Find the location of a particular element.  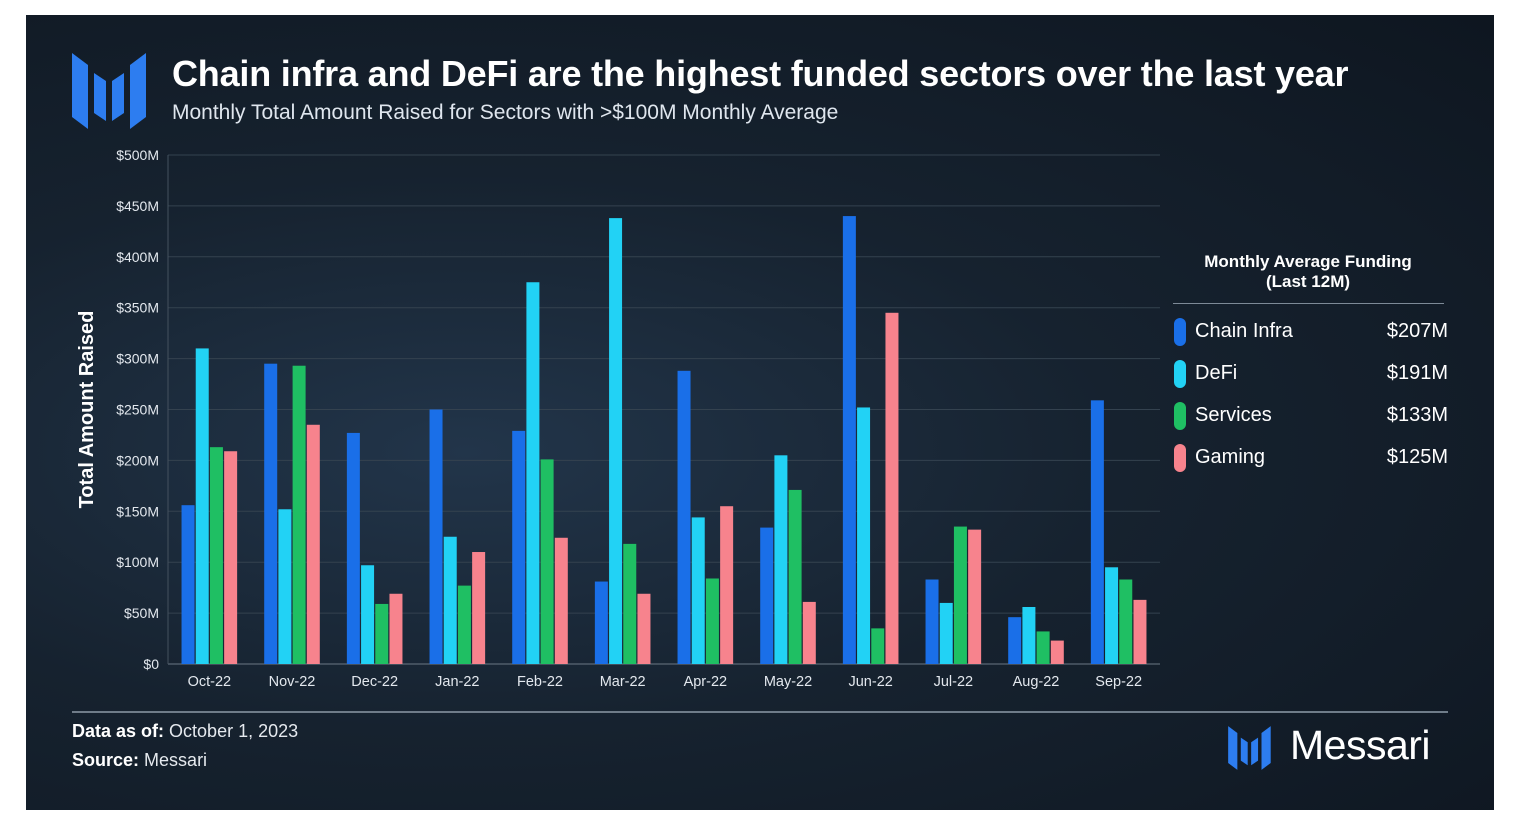

x-tick-label: Dec-22 is located at coordinates (374, 682).